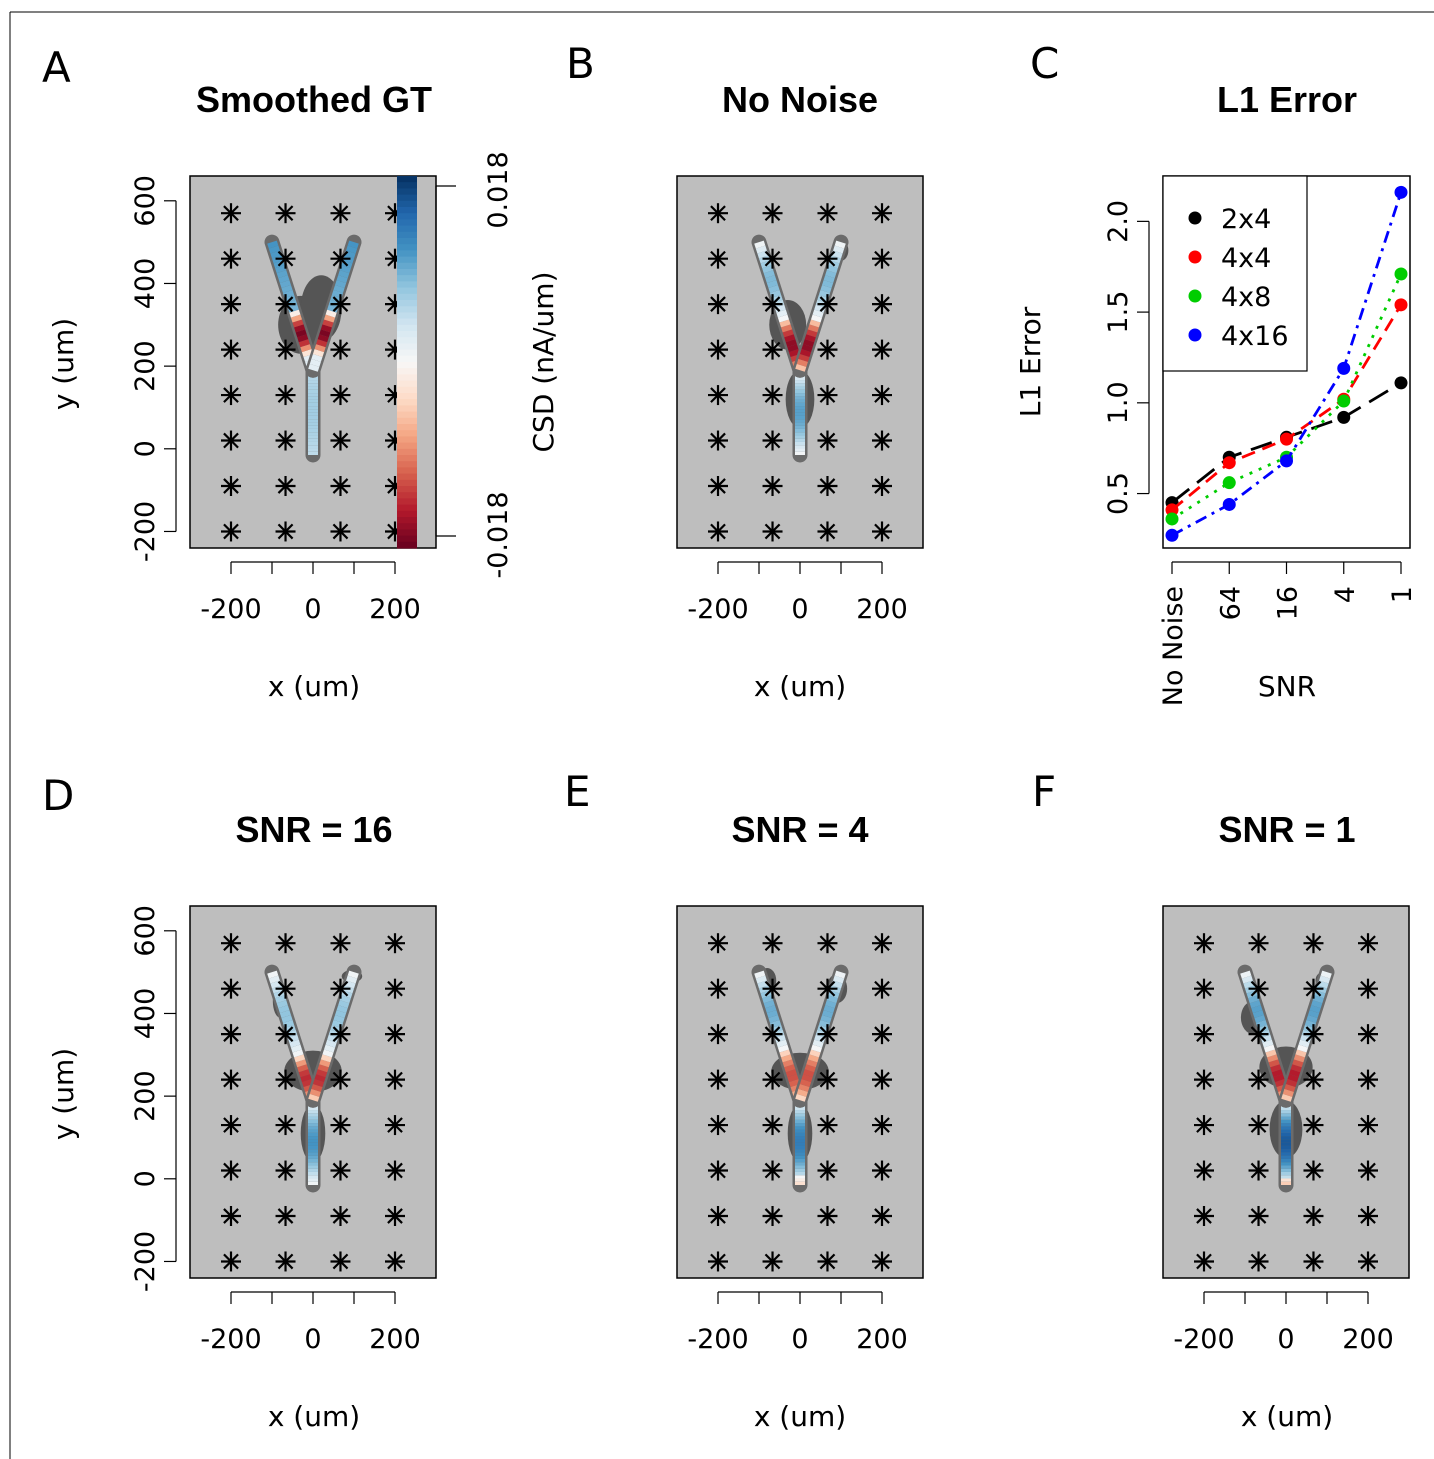  Describe the element at coordinates (543, 362) in the screenshot. I see `colorbar-label: CSD (nA/um)` at that location.